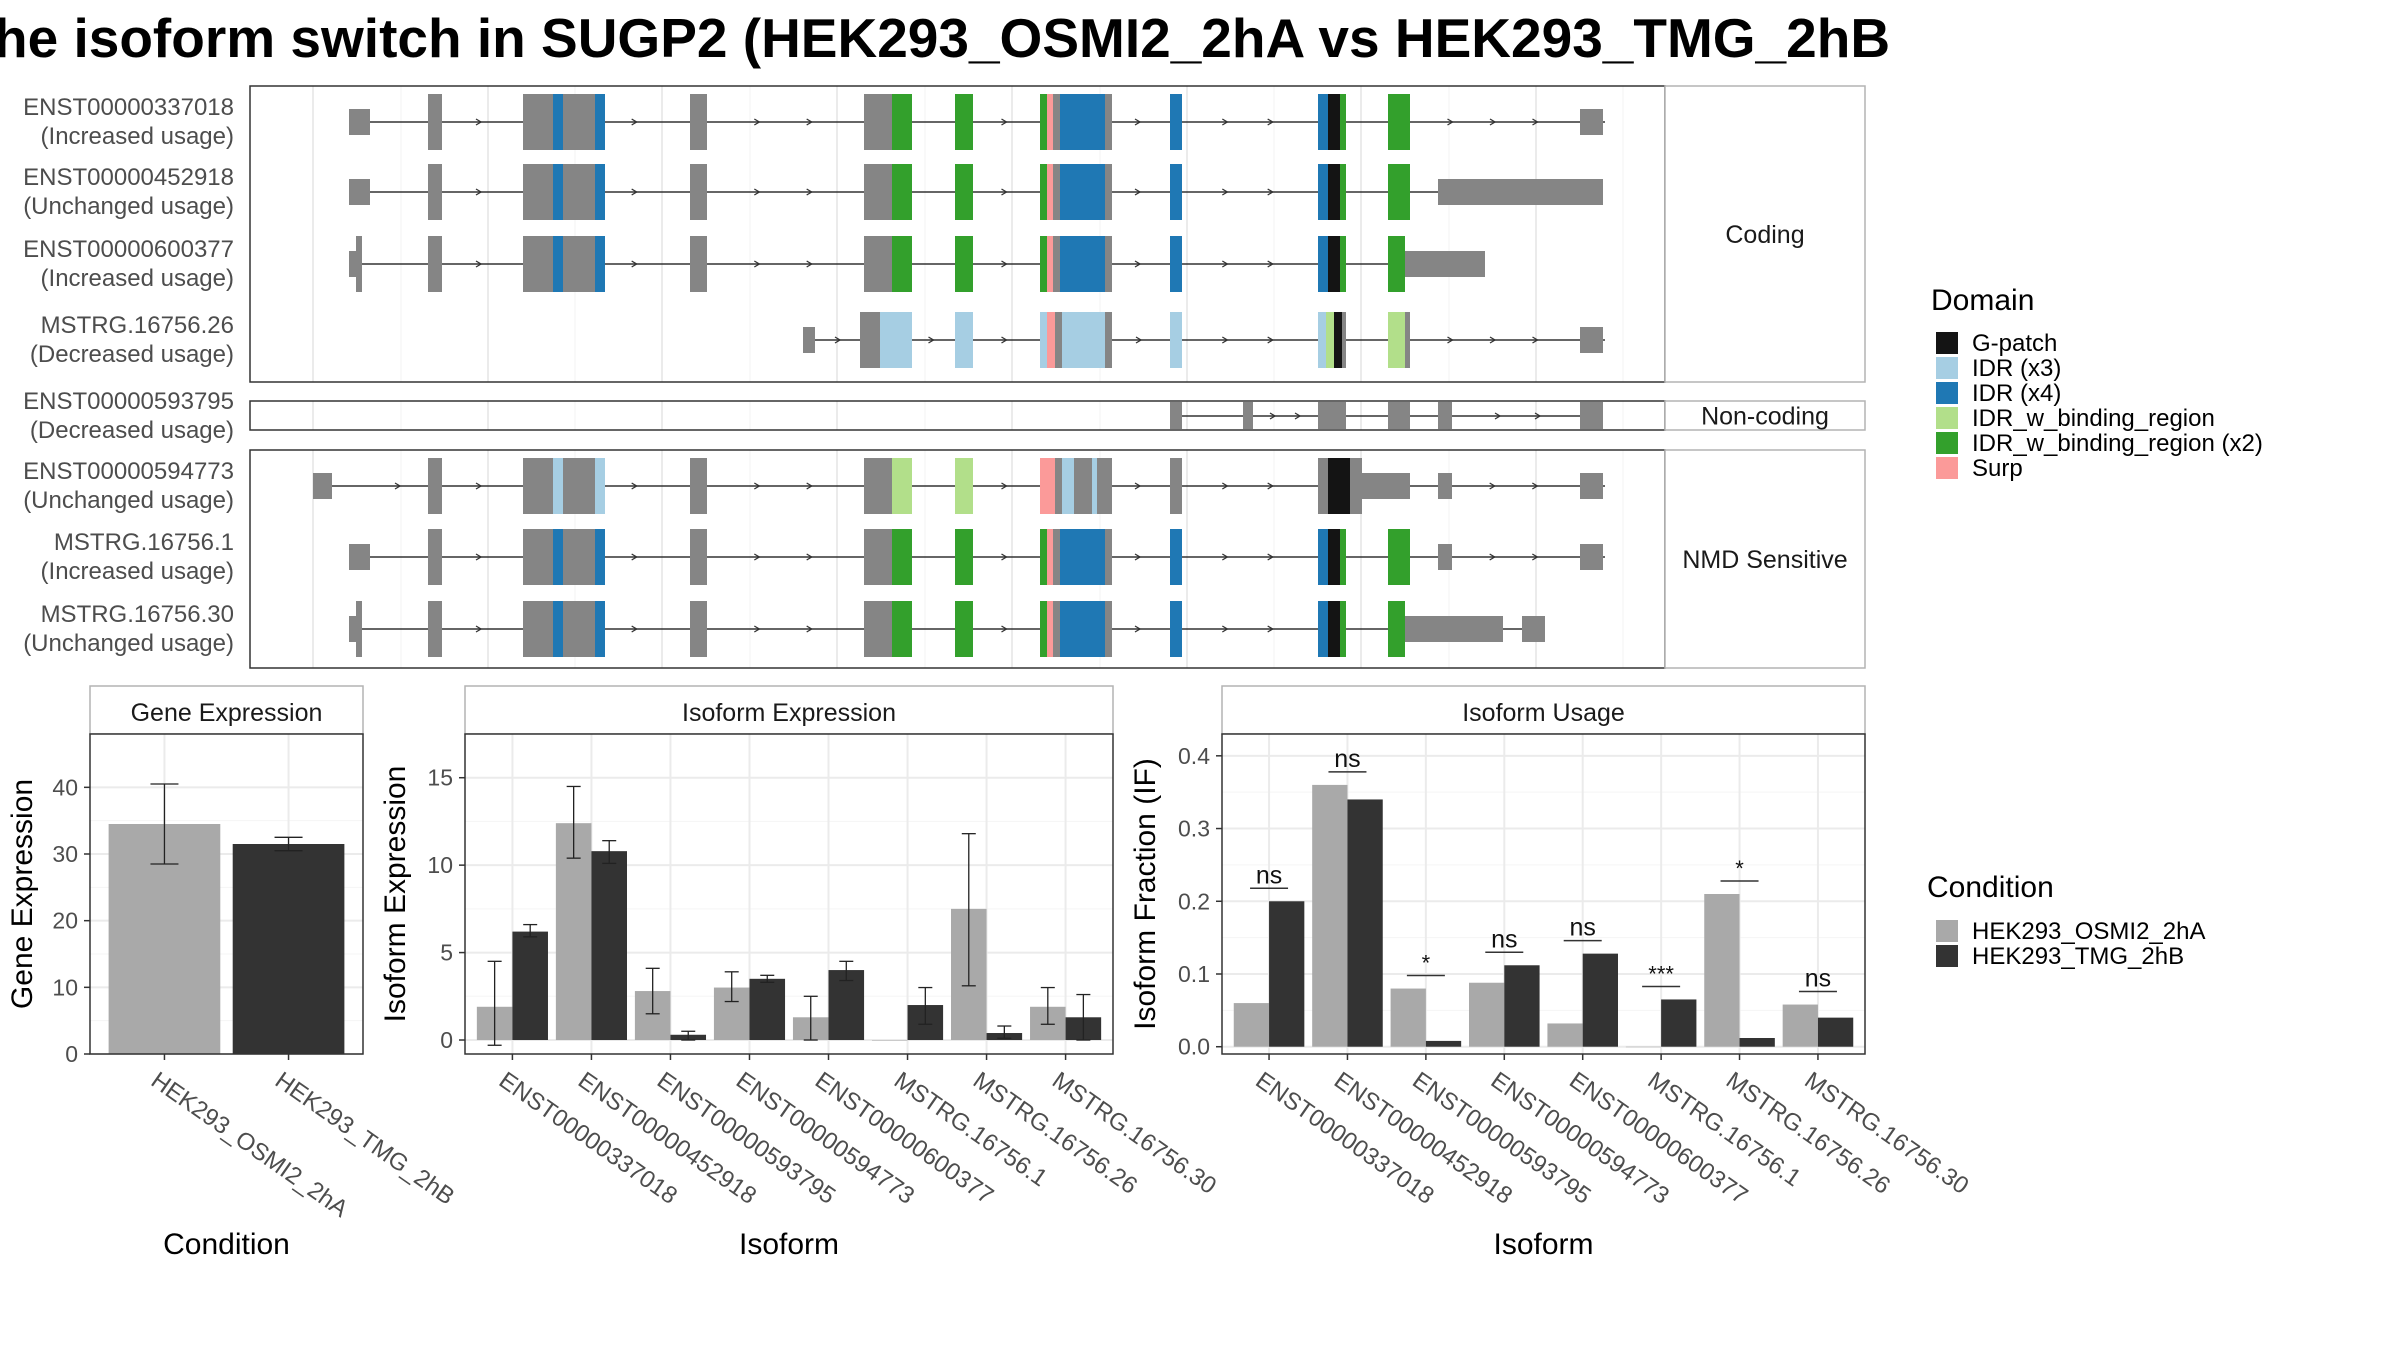  What do you see at coordinates (440, 778) in the screenshot?
I see `y-tick-label: 15` at bounding box center [440, 778].